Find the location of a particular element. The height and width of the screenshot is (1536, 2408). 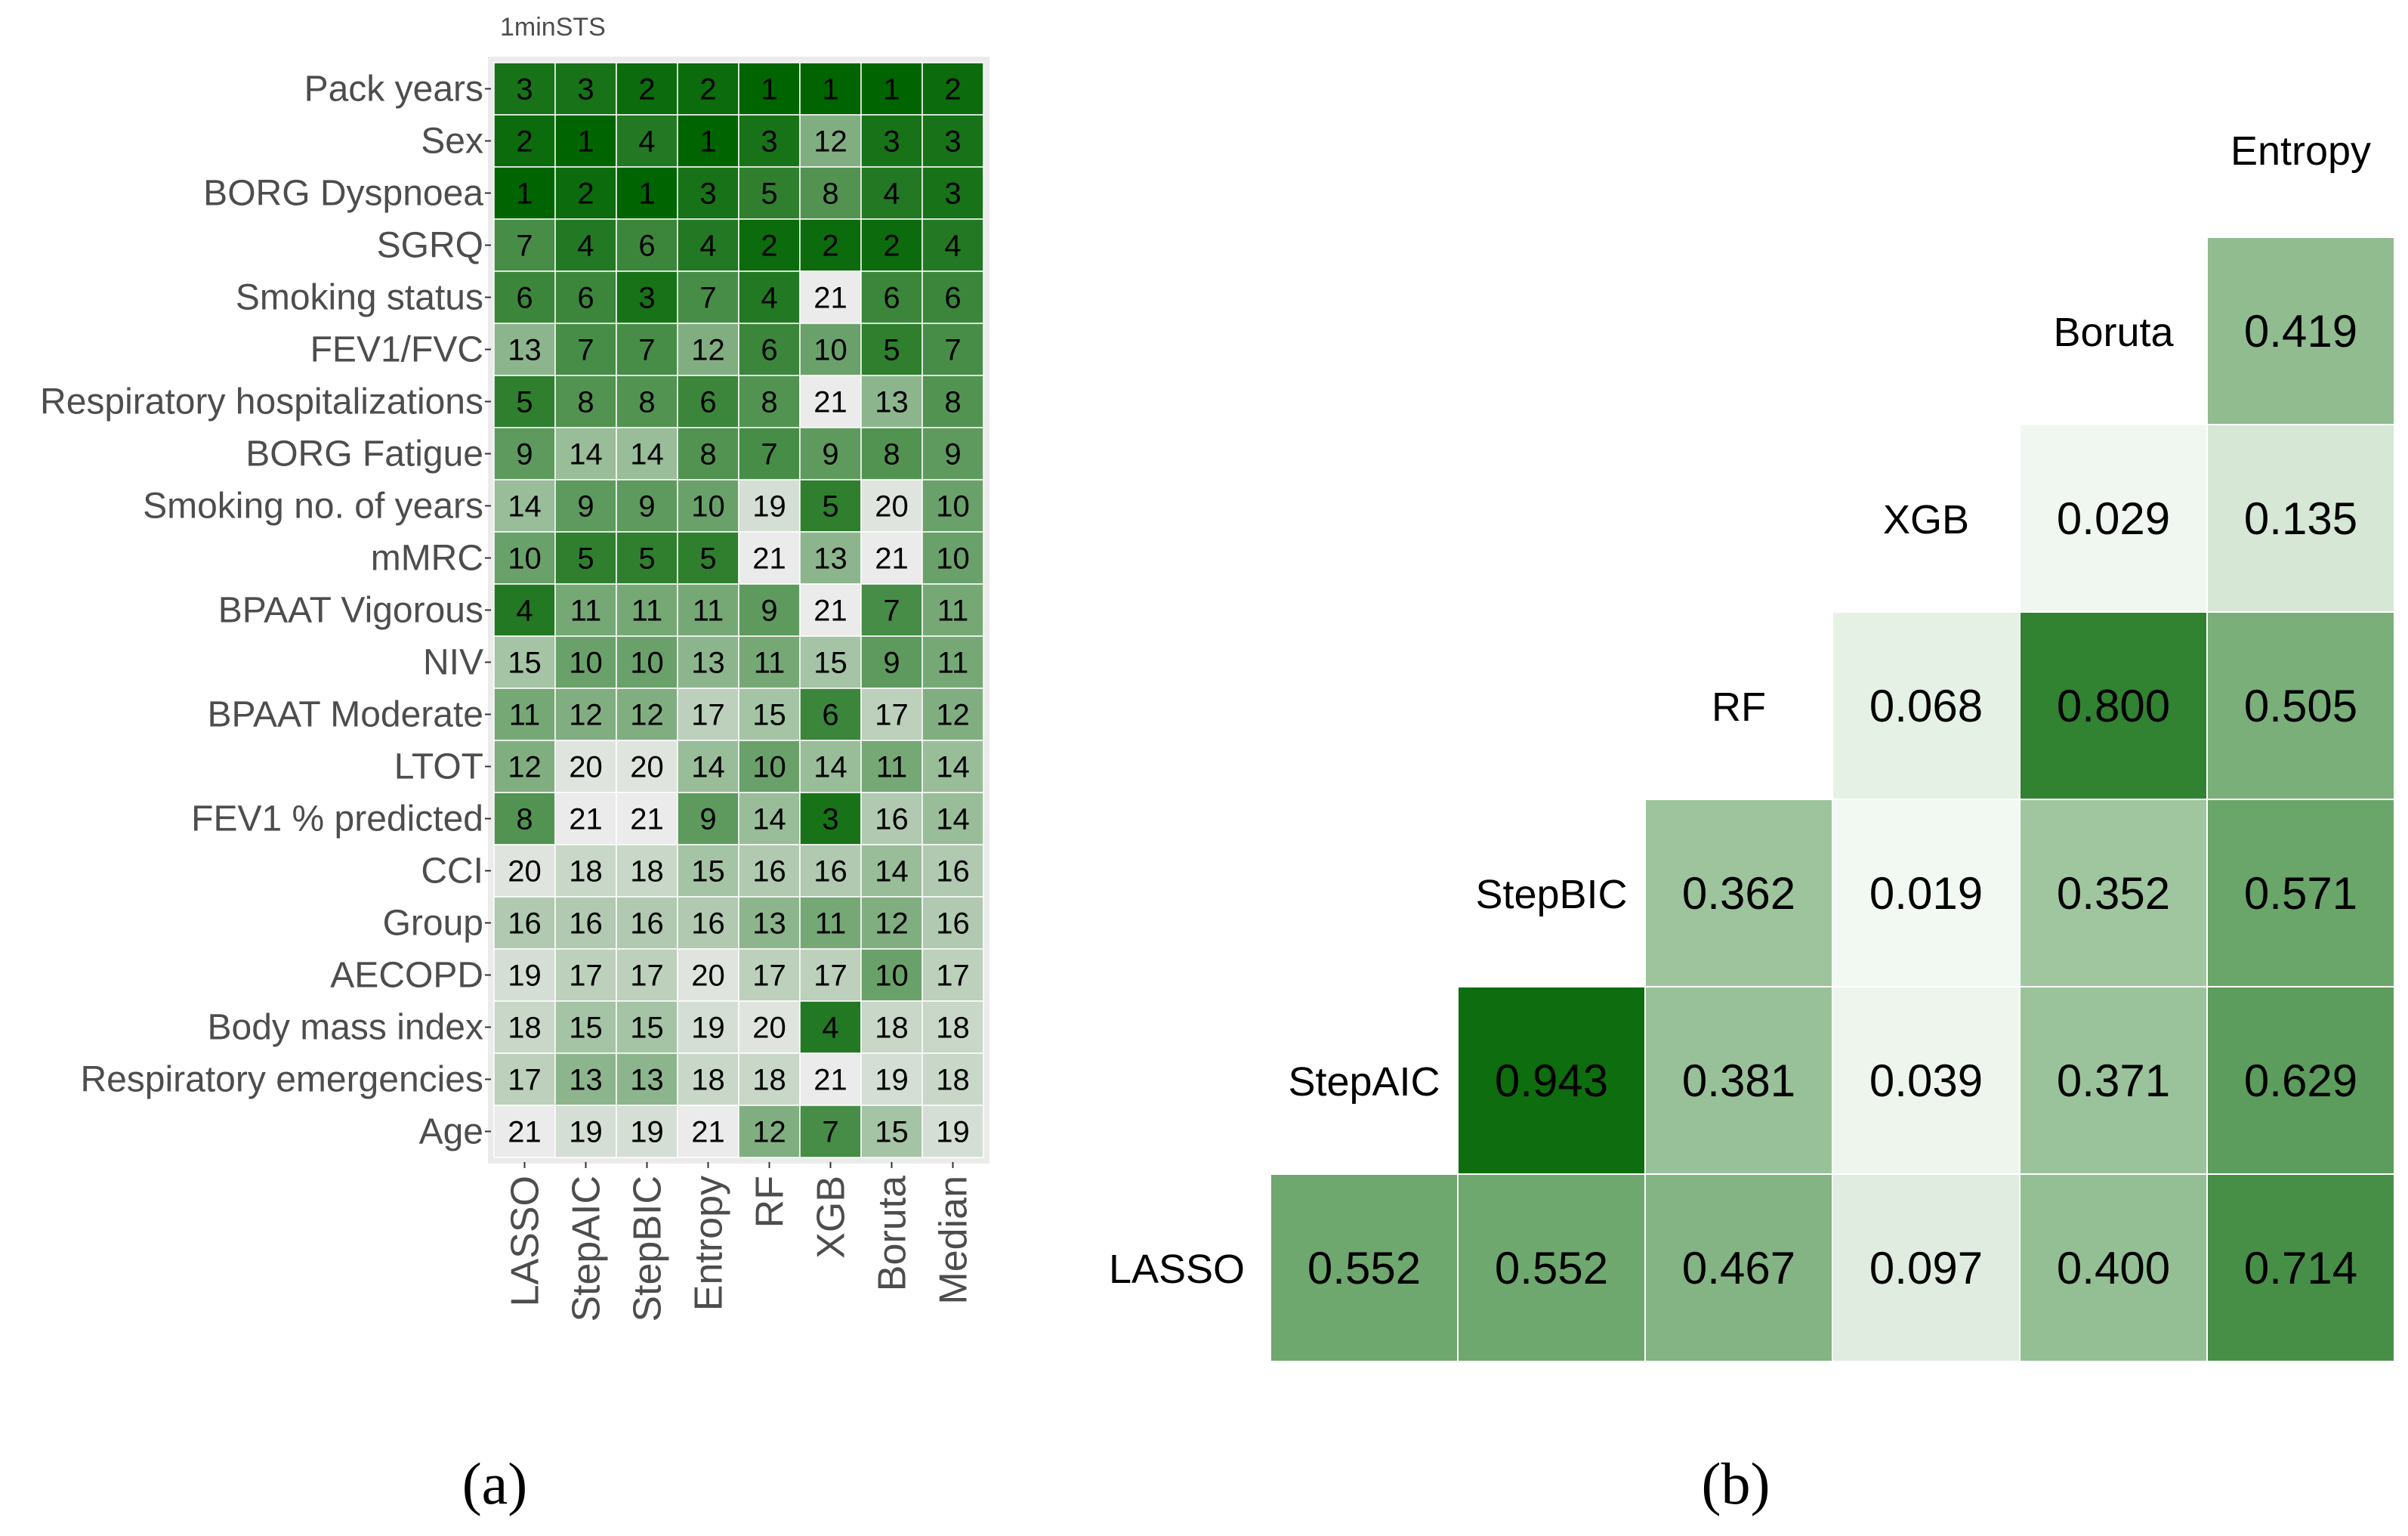

row-label: mMRC is located at coordinates (427, 559).